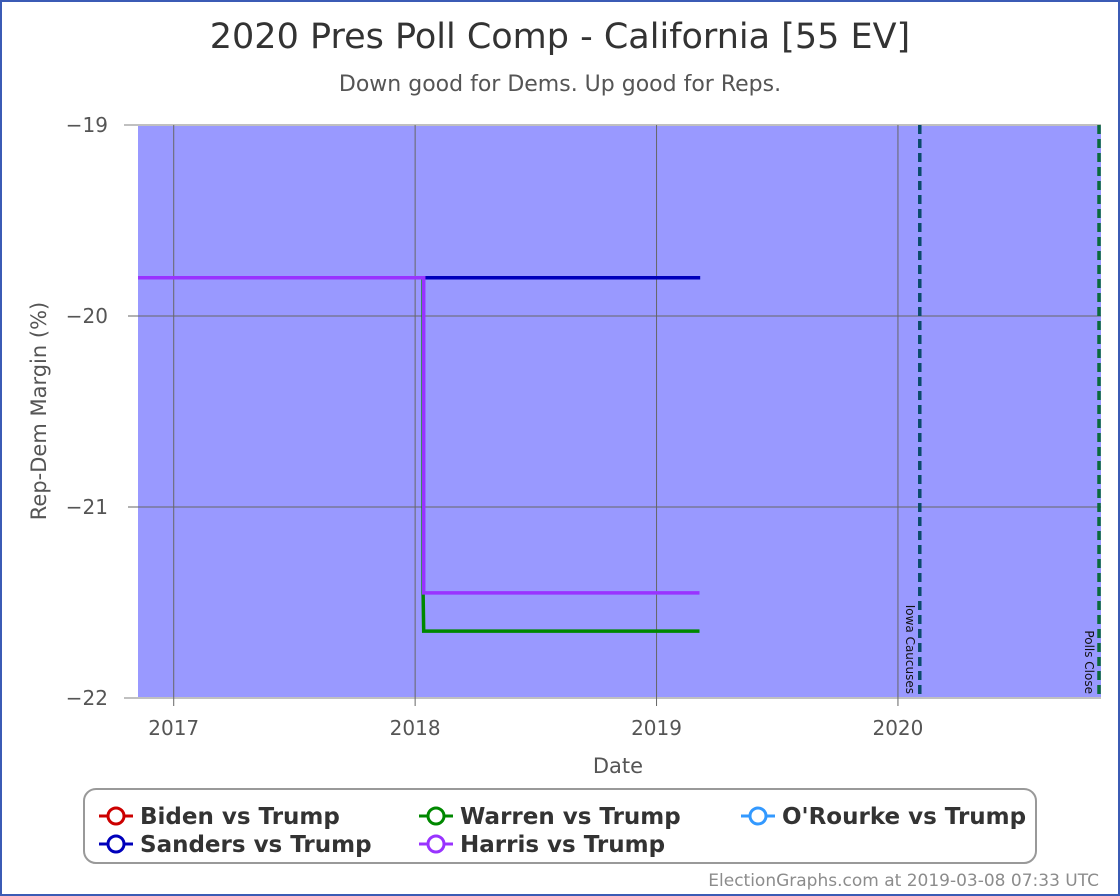 Image resolution: width=1120 pixels, height=896 pixels. Describe the element at coordinates (87, 125) in the screenshot. I see `y-tick-label: −19` at that location.